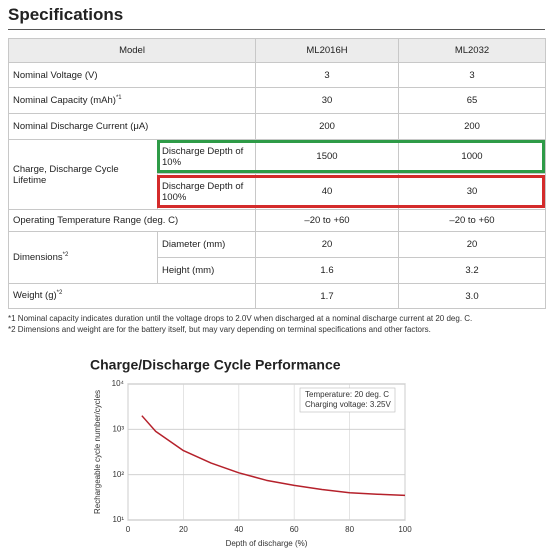  I want to click on row: Height (mm) 1.6 3.2, so click(277, 270).